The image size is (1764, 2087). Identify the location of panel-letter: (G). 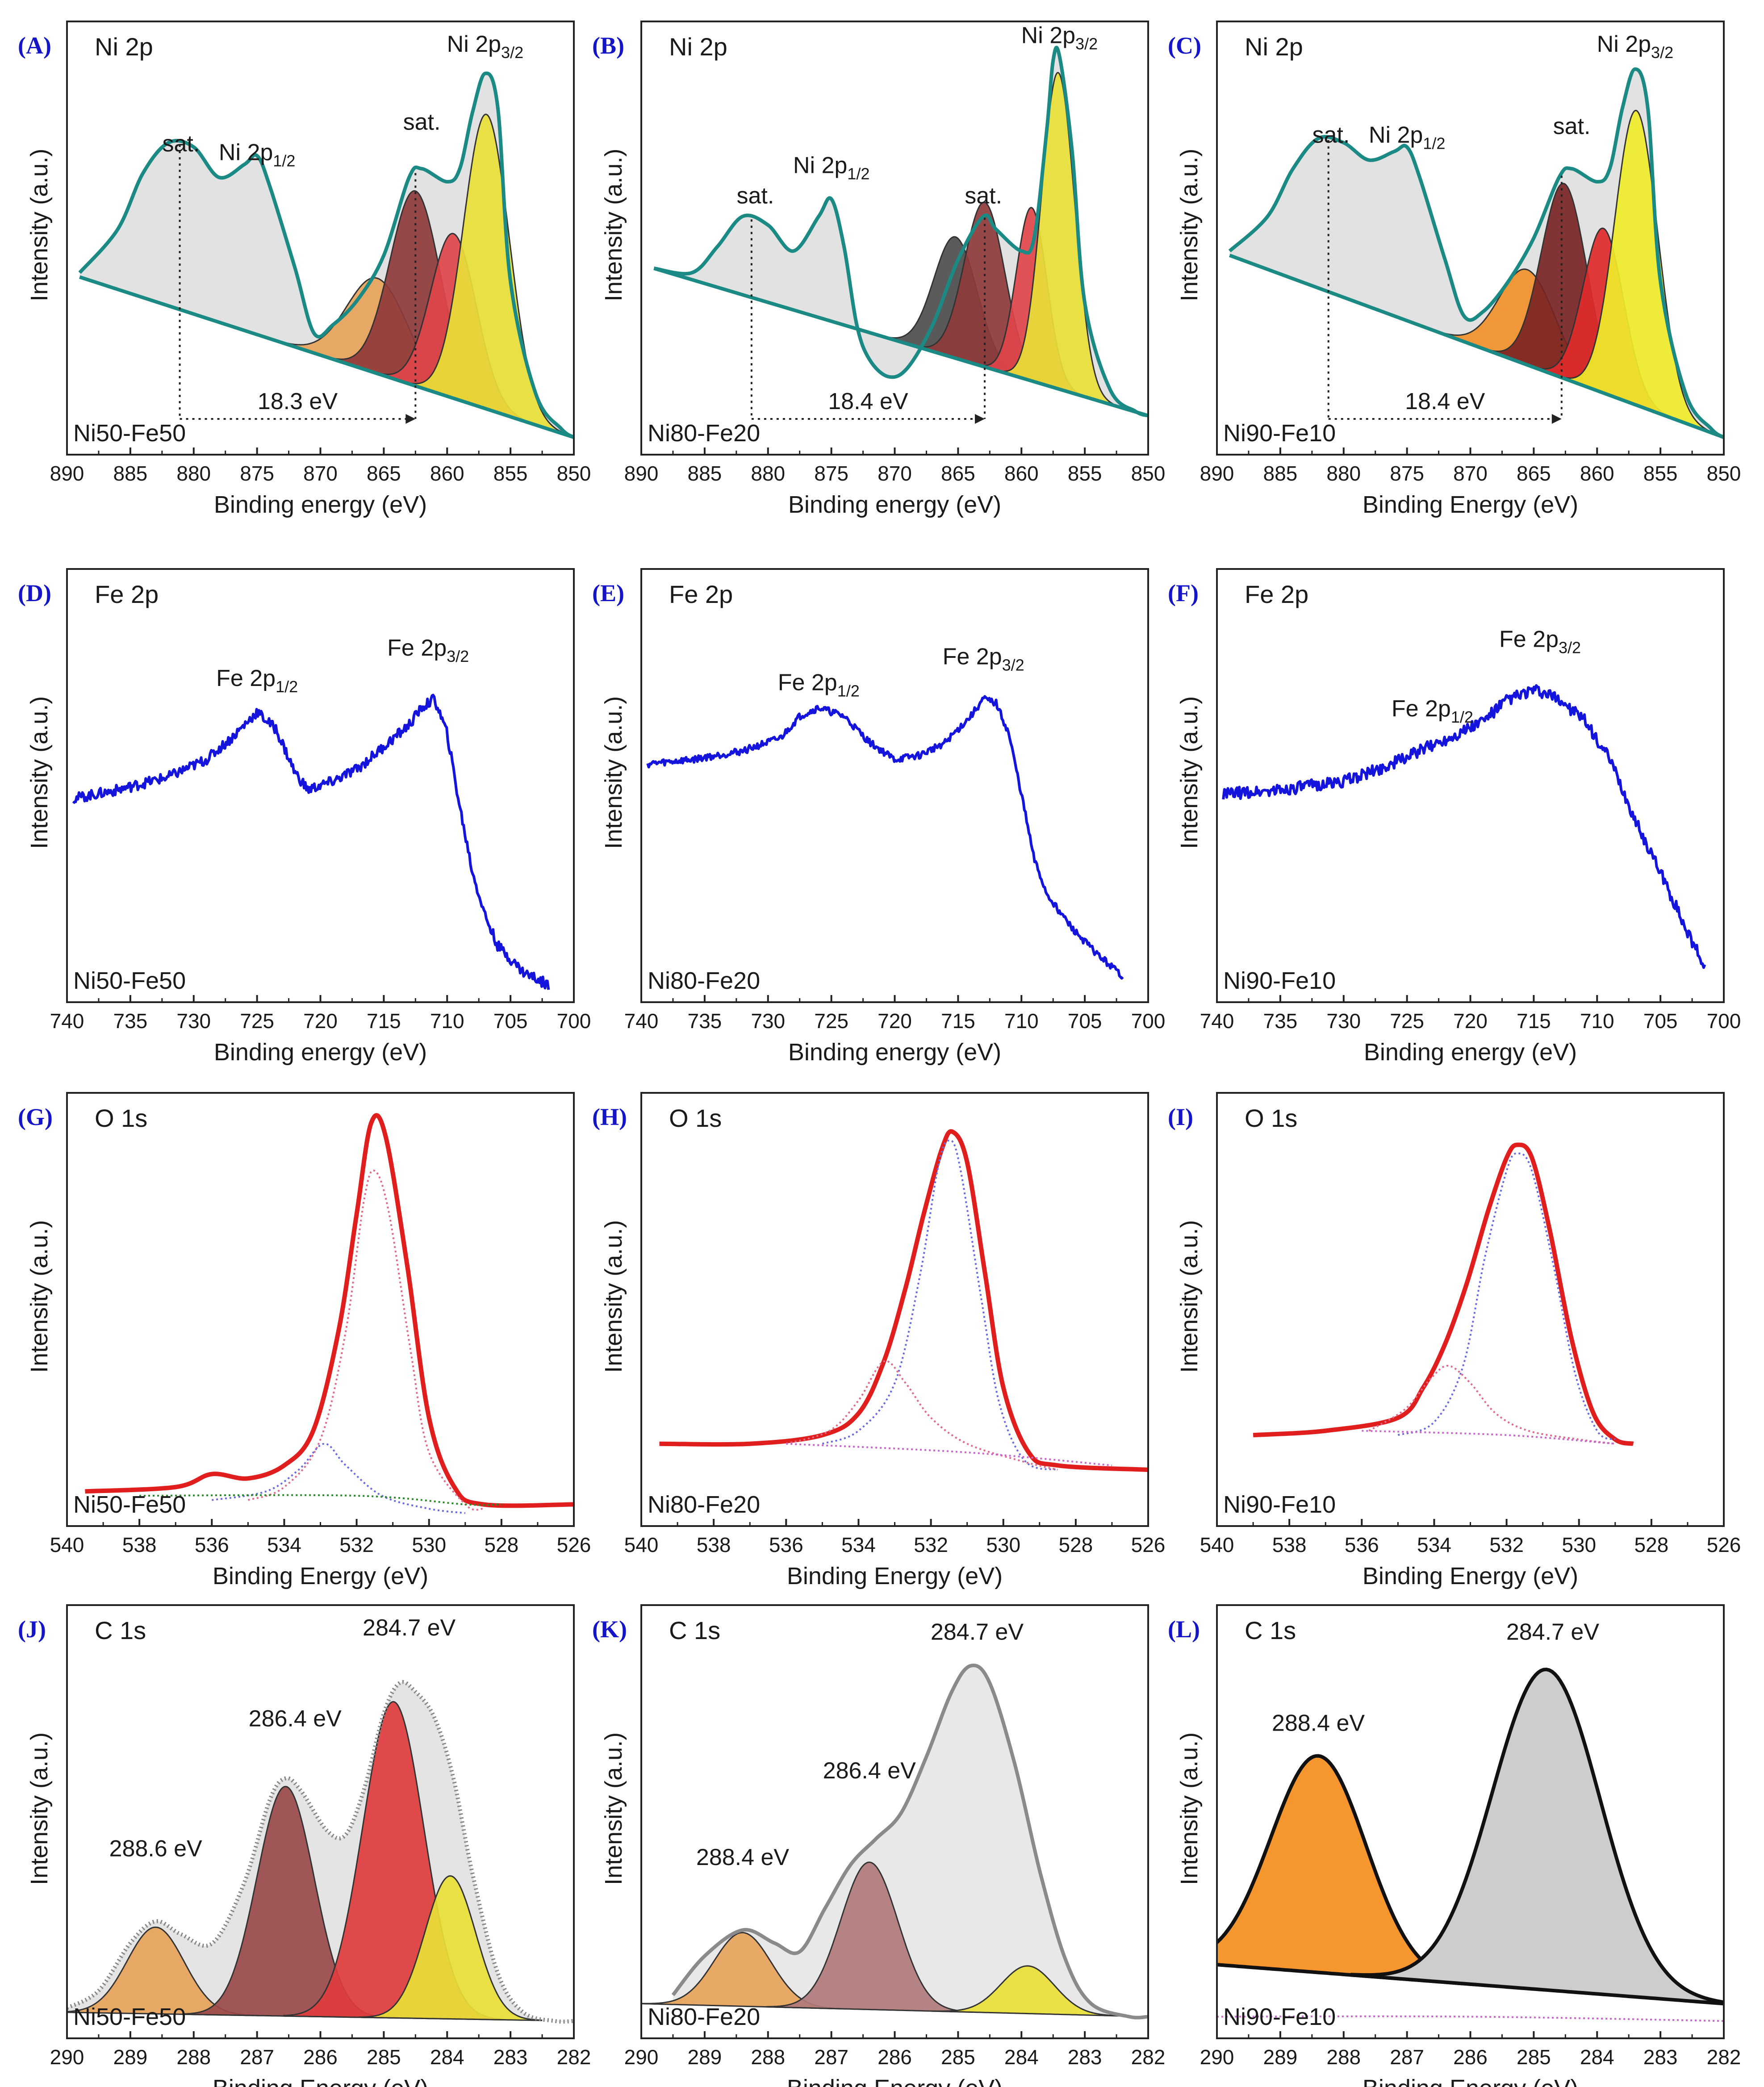
(35, 1117).